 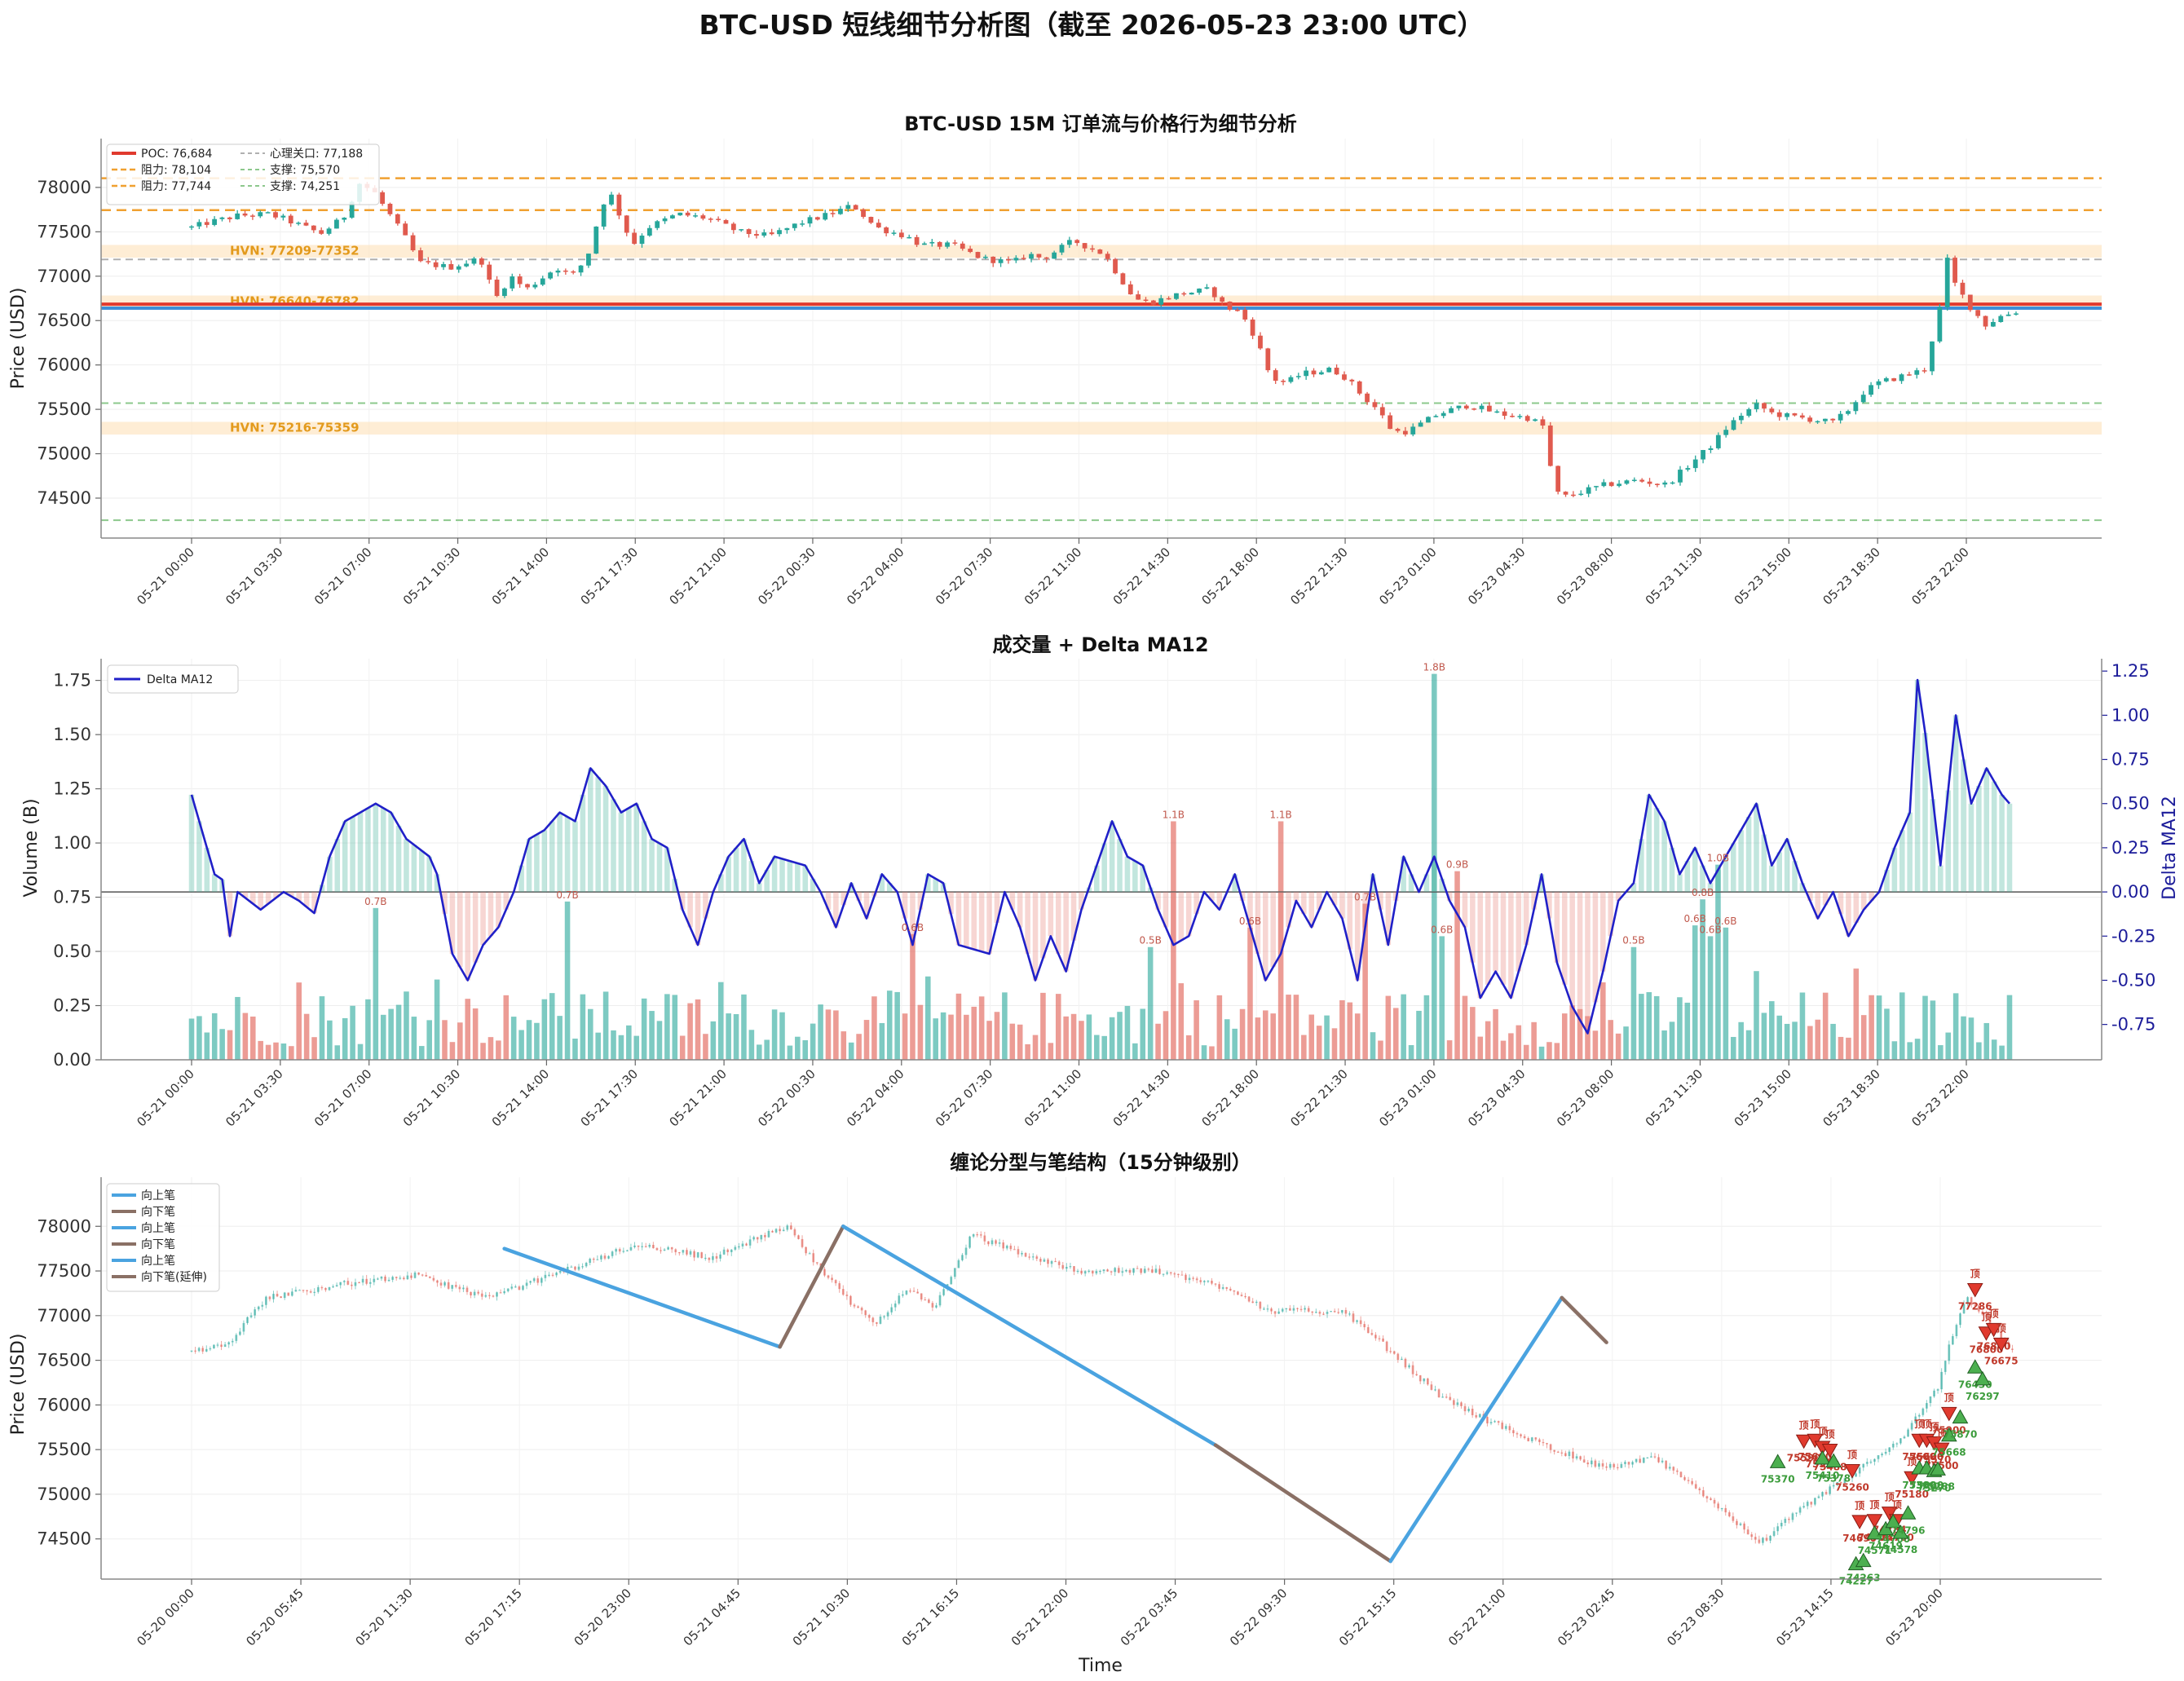 What do you see at coordinates (295, 250) in the screenshot?
I see `hvn-zone-label: HVN: 77209-77352` at bounding box center [295, 250].